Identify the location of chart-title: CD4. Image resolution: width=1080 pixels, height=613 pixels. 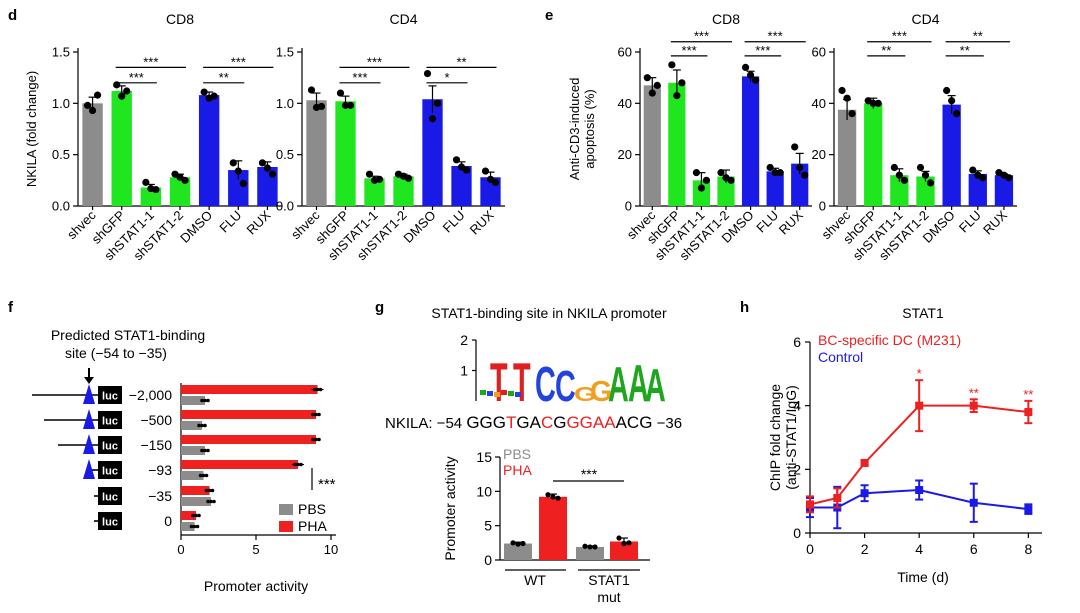
(403, 19).